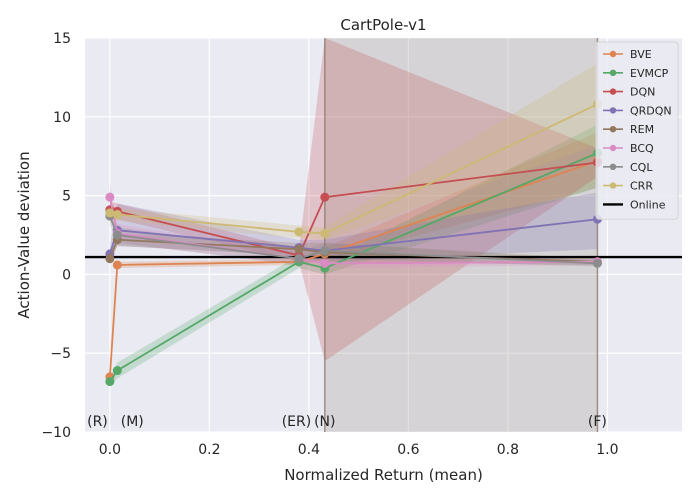 This screenshot has width=700, height=504. What do you see at coordinates (508, 450) in the screenshot?
I see `x-tick-label: 0.8` at bounding box center [508, 450].